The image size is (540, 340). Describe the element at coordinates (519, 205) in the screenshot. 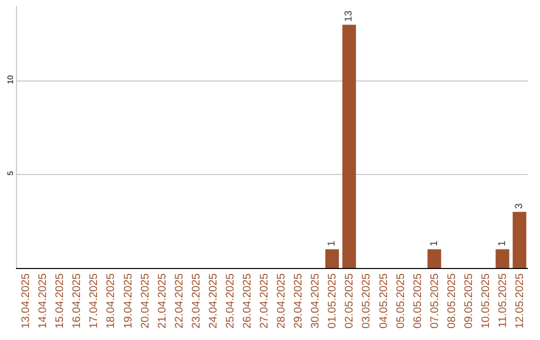

I see `data-label: 3` at that location.